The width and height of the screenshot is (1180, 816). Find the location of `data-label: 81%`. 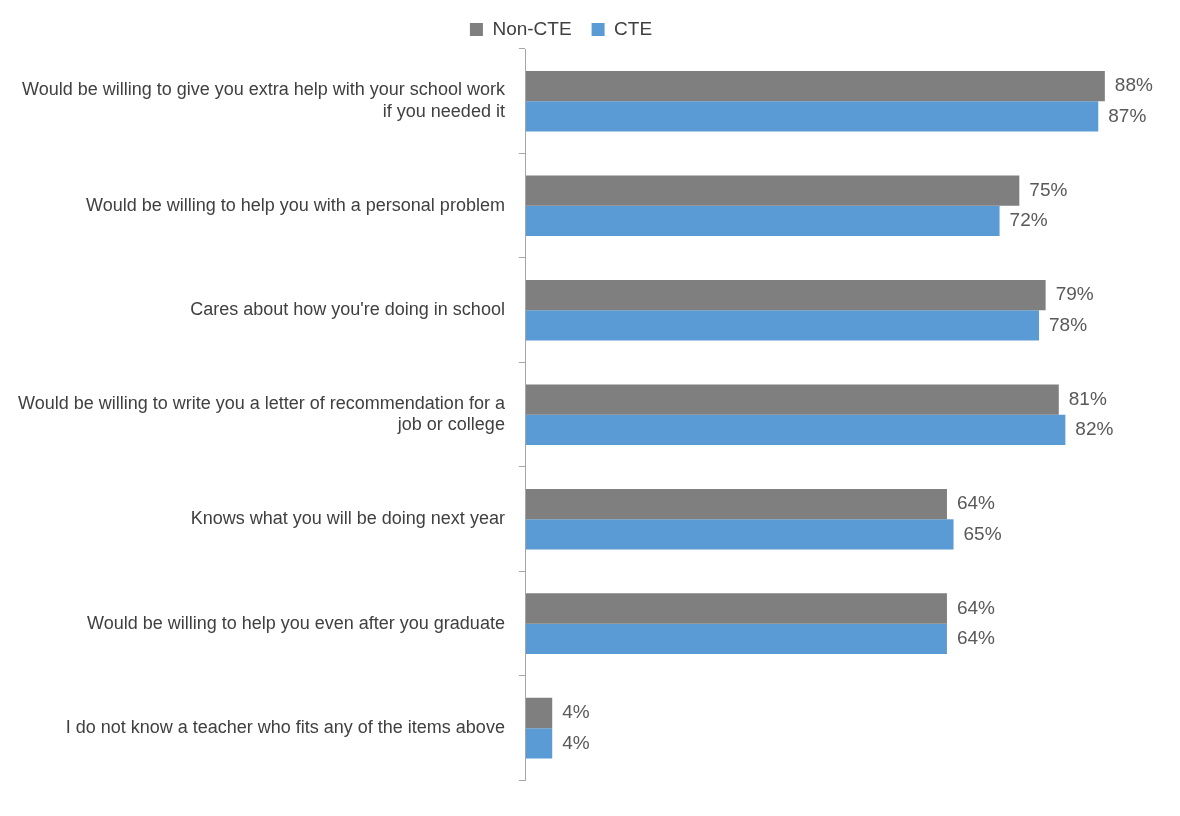

data-label: 81% is located at coordinates (1087, 398).